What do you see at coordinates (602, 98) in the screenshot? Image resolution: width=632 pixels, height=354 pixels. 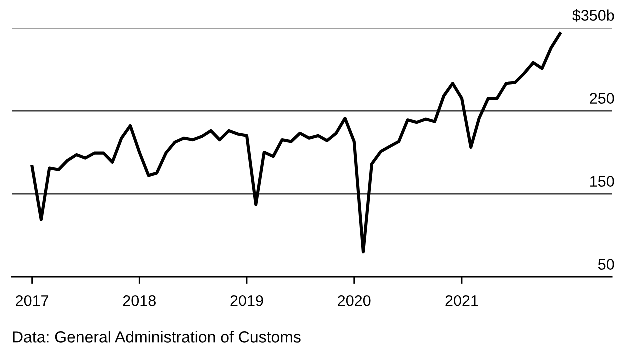 I see `y-tick-label: 250` at bounding box center [602, 98].